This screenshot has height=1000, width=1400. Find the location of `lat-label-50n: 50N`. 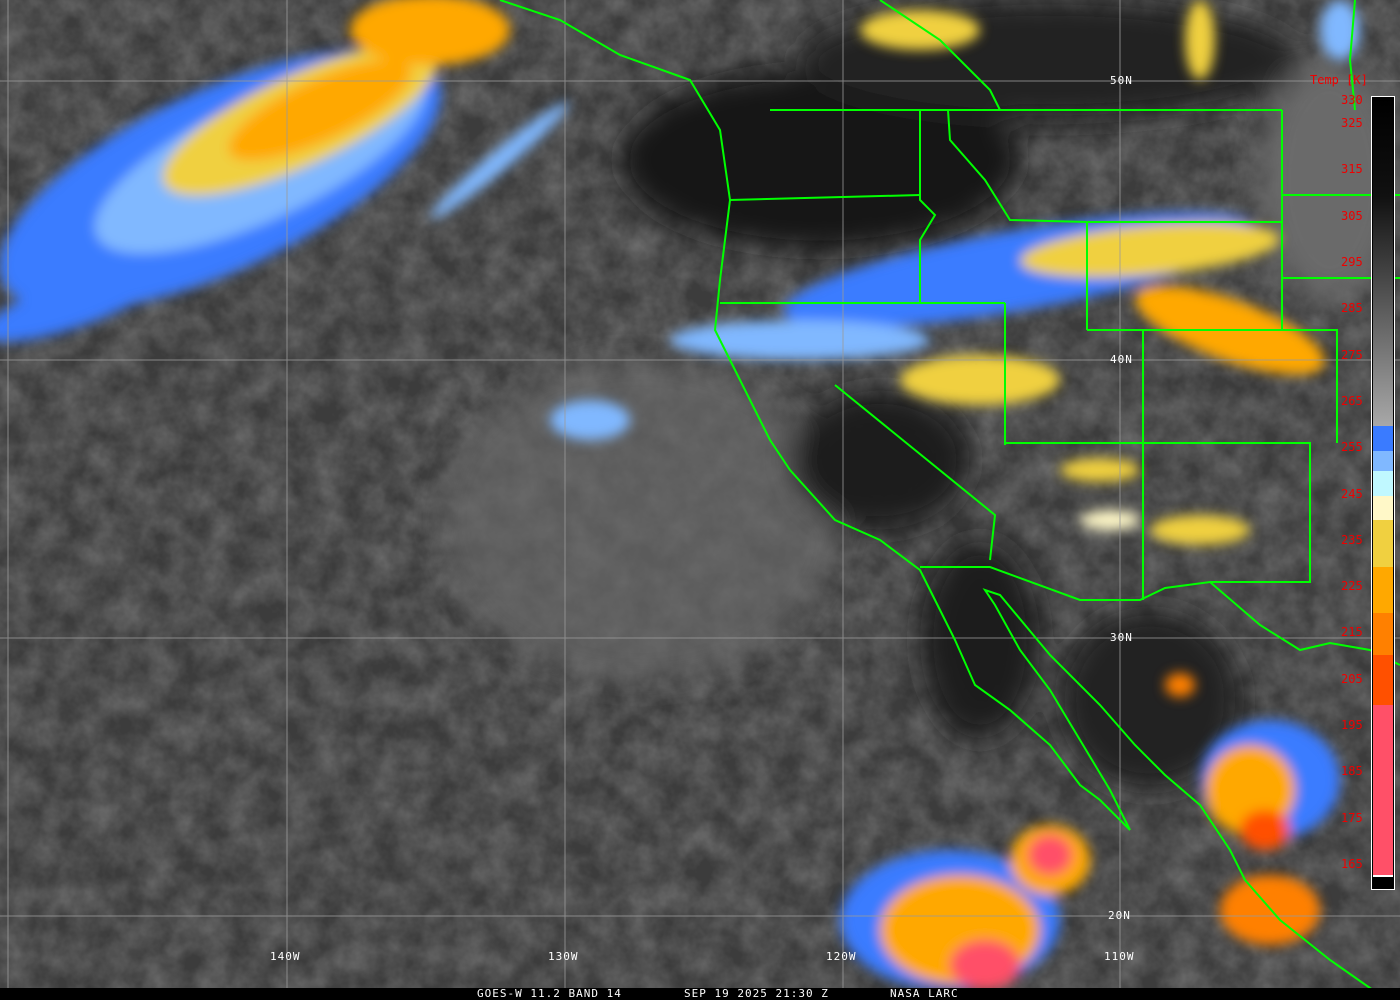

lat-label-50n: 50N is located at coordinates (1121, 80).